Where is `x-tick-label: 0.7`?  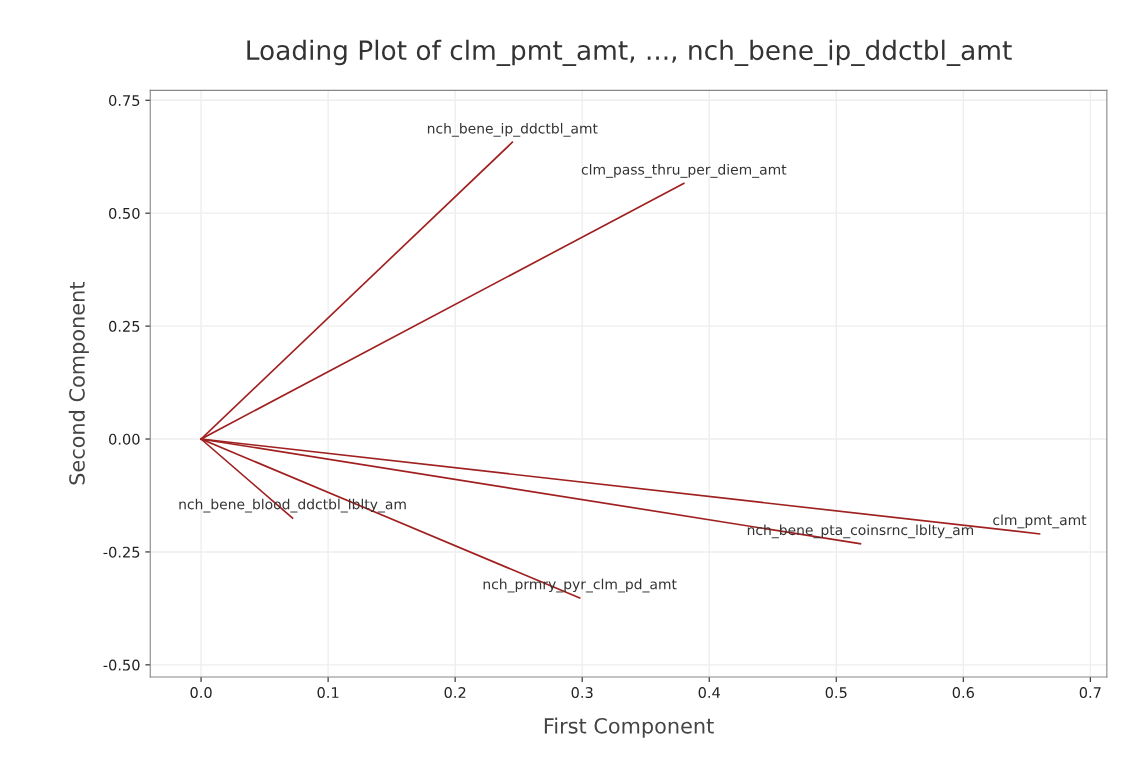 x-tick-label: 0.7 is located at coordinates (1090, 693).